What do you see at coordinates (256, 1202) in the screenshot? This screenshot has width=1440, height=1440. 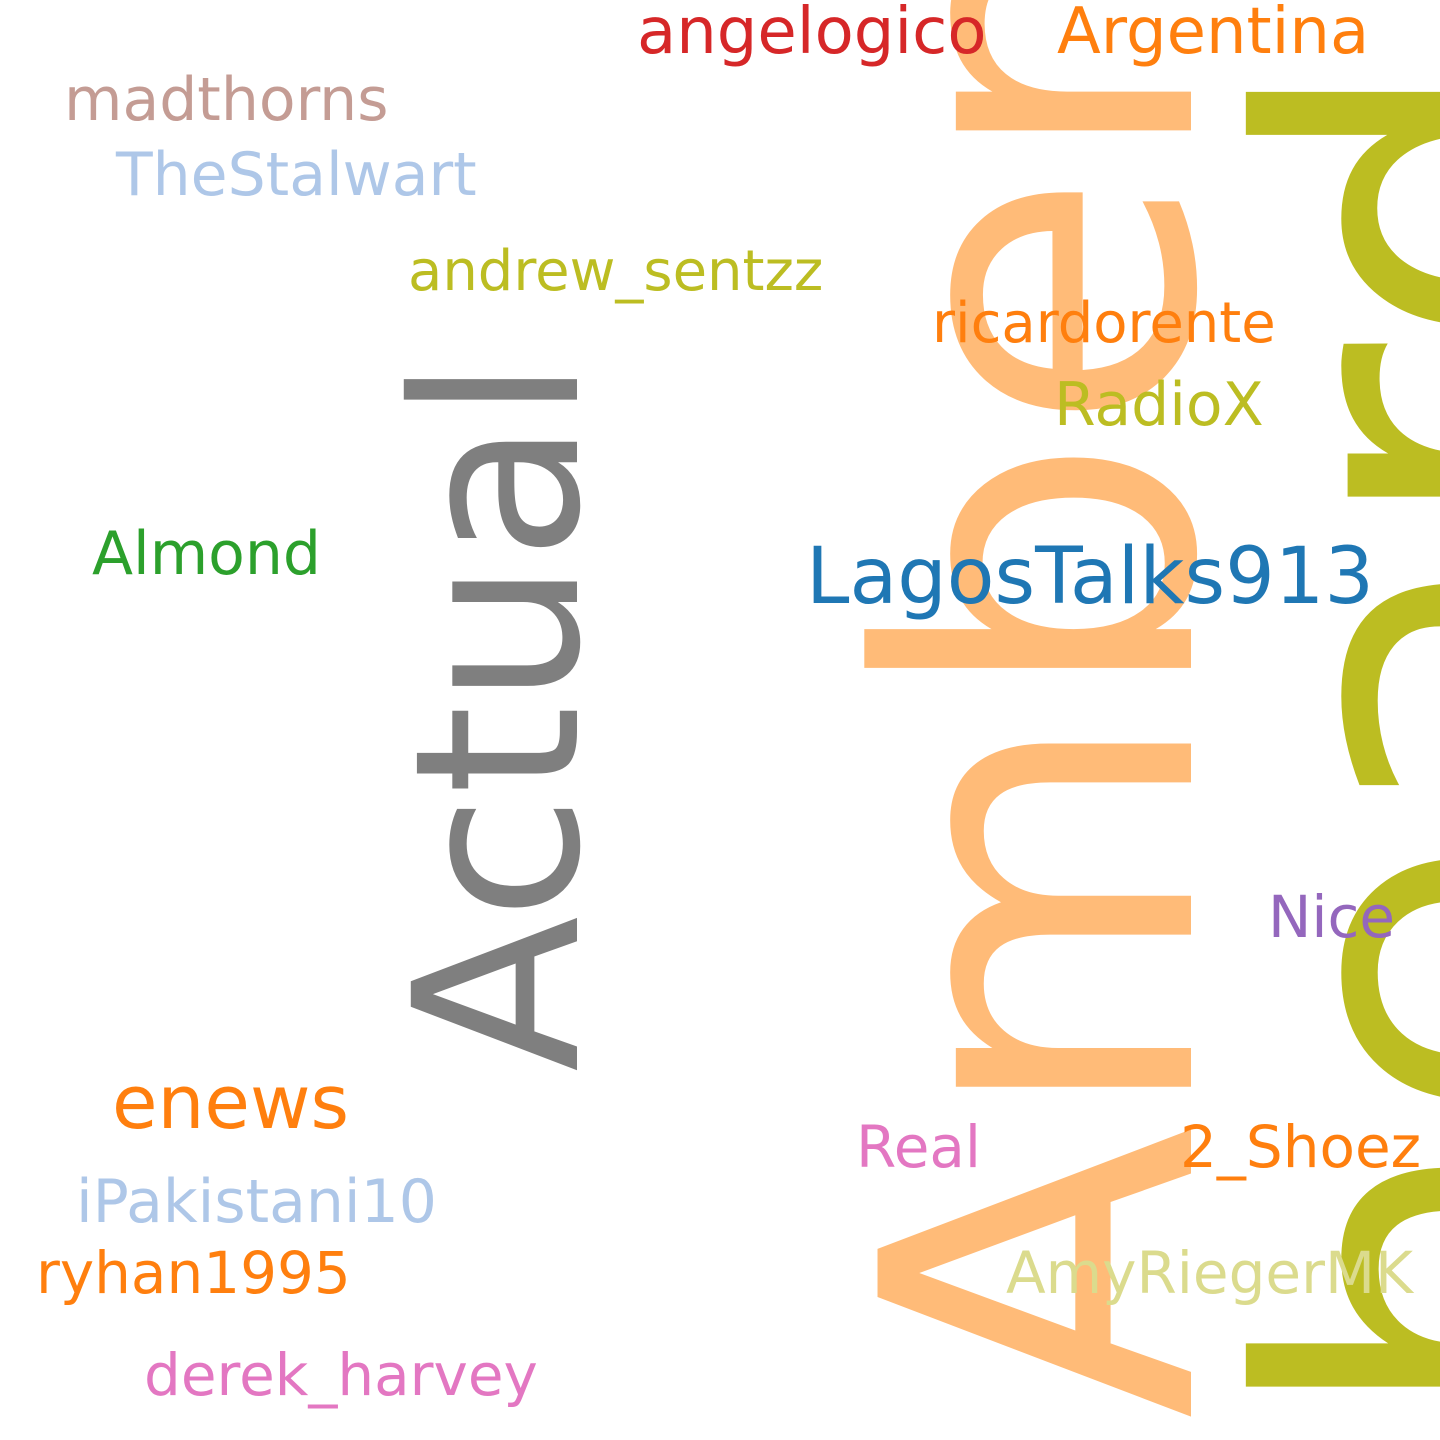 I see `word-ipakistani10: iPakistani10` at bounding box center [256, 1202].